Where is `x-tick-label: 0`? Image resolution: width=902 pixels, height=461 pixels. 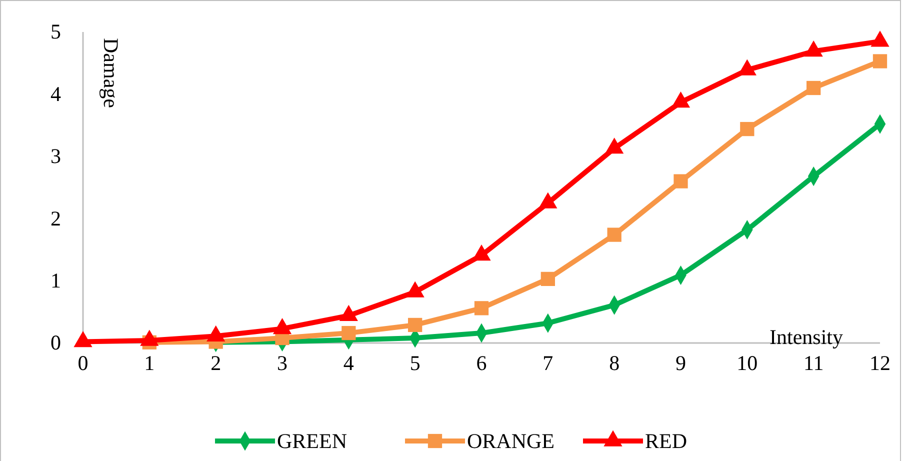
x-tick-label: 0 is located at coordinates (83, 362).